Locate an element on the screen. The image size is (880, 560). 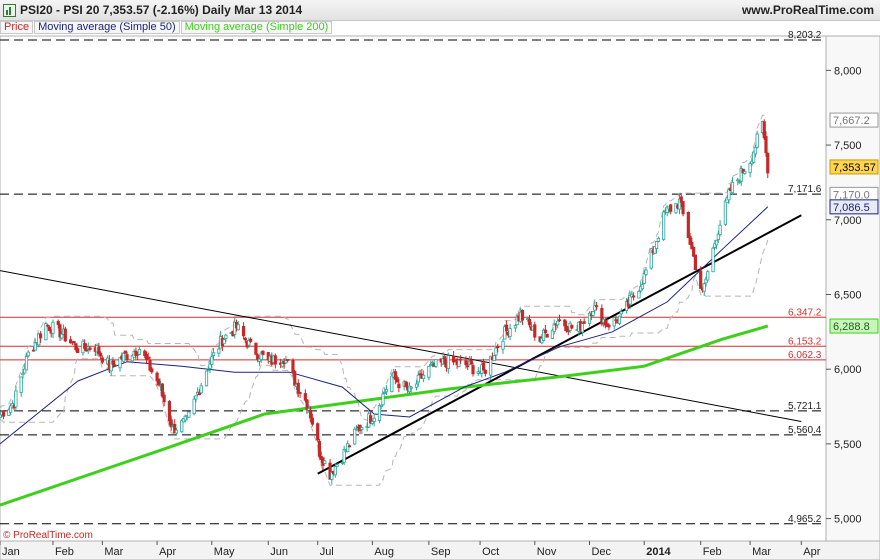
legend-ma50: Moving average (Simple 50) is located at coordinates (107, 27).